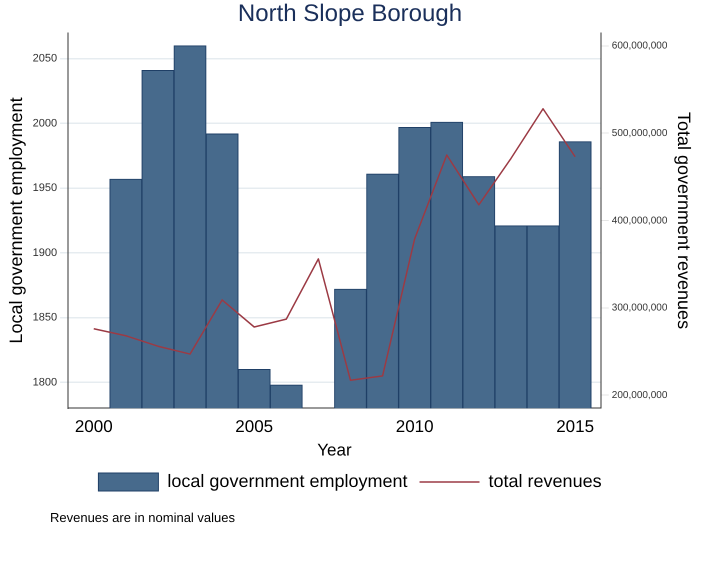  I want to click on chart-title: North Slope Borough, so click(350, 14).